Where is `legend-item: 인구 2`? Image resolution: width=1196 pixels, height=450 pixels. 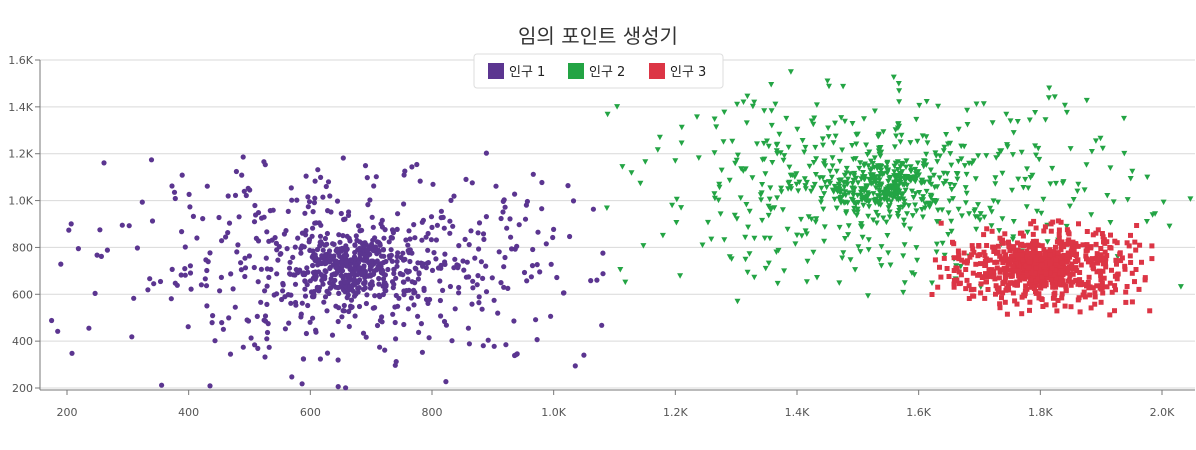
legend-item: 인구 2 is located at coordinates (596, 71).